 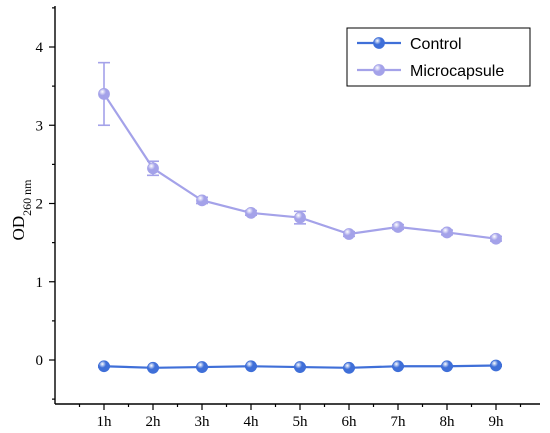 I want to click on svg-text: OD260 nm, so click(x=21, y=210).